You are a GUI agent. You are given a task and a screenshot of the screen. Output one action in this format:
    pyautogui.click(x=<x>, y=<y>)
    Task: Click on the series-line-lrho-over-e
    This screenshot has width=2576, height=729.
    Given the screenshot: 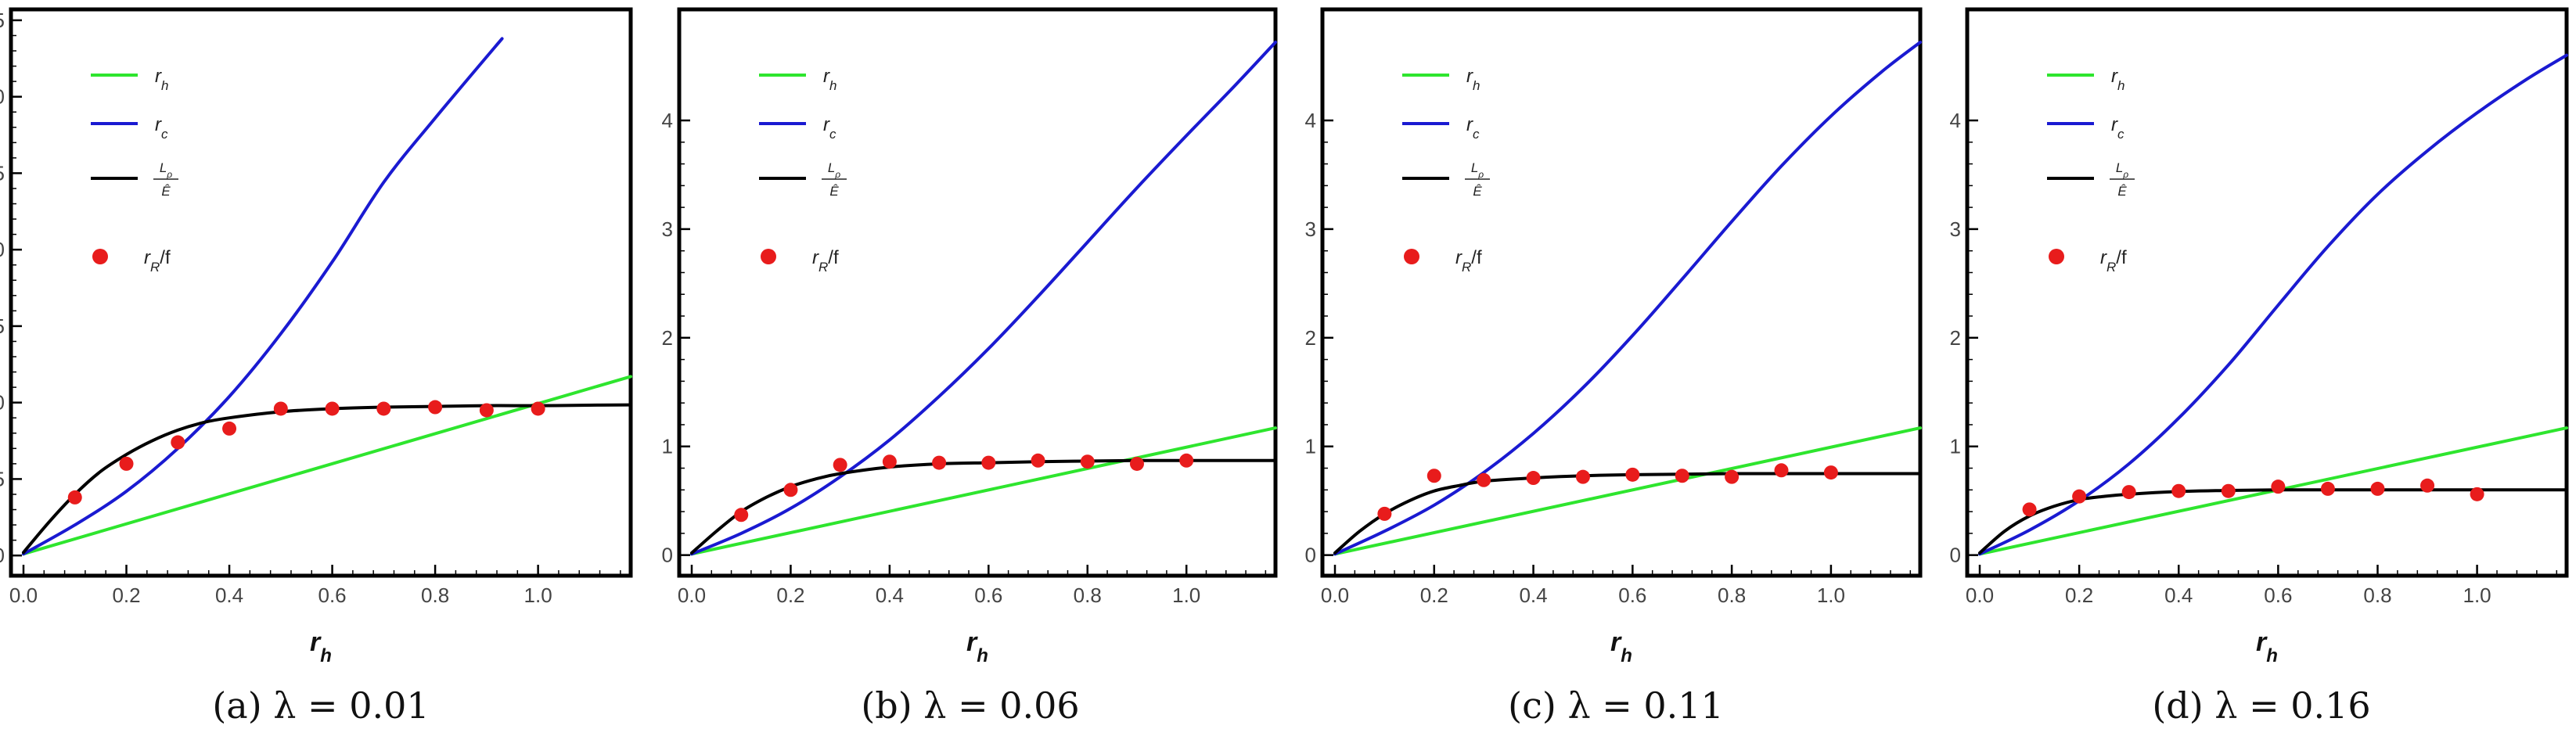 What is the action you would take?
    pyautogui.click(x=327, y=479)
    